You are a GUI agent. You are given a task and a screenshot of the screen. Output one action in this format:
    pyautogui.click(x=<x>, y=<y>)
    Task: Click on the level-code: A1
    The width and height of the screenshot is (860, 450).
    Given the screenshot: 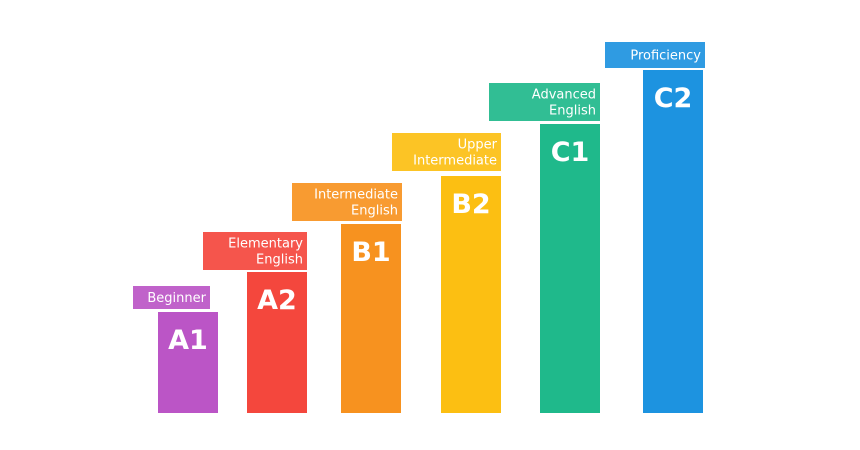 What is the action you would take?
    pyautogui.click(x=188, y=340)
    